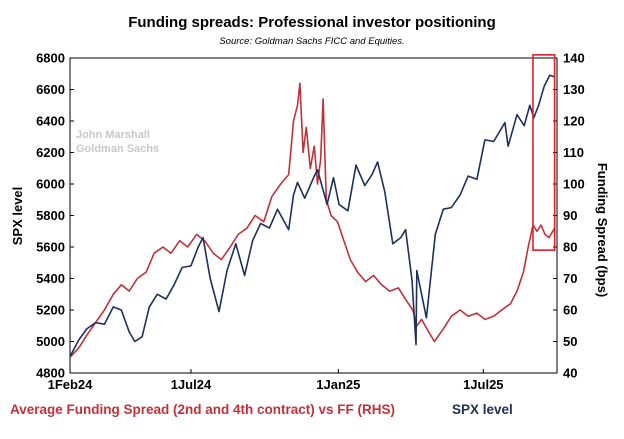  I want to click on right-tick-label: 100, so click(574, 184).